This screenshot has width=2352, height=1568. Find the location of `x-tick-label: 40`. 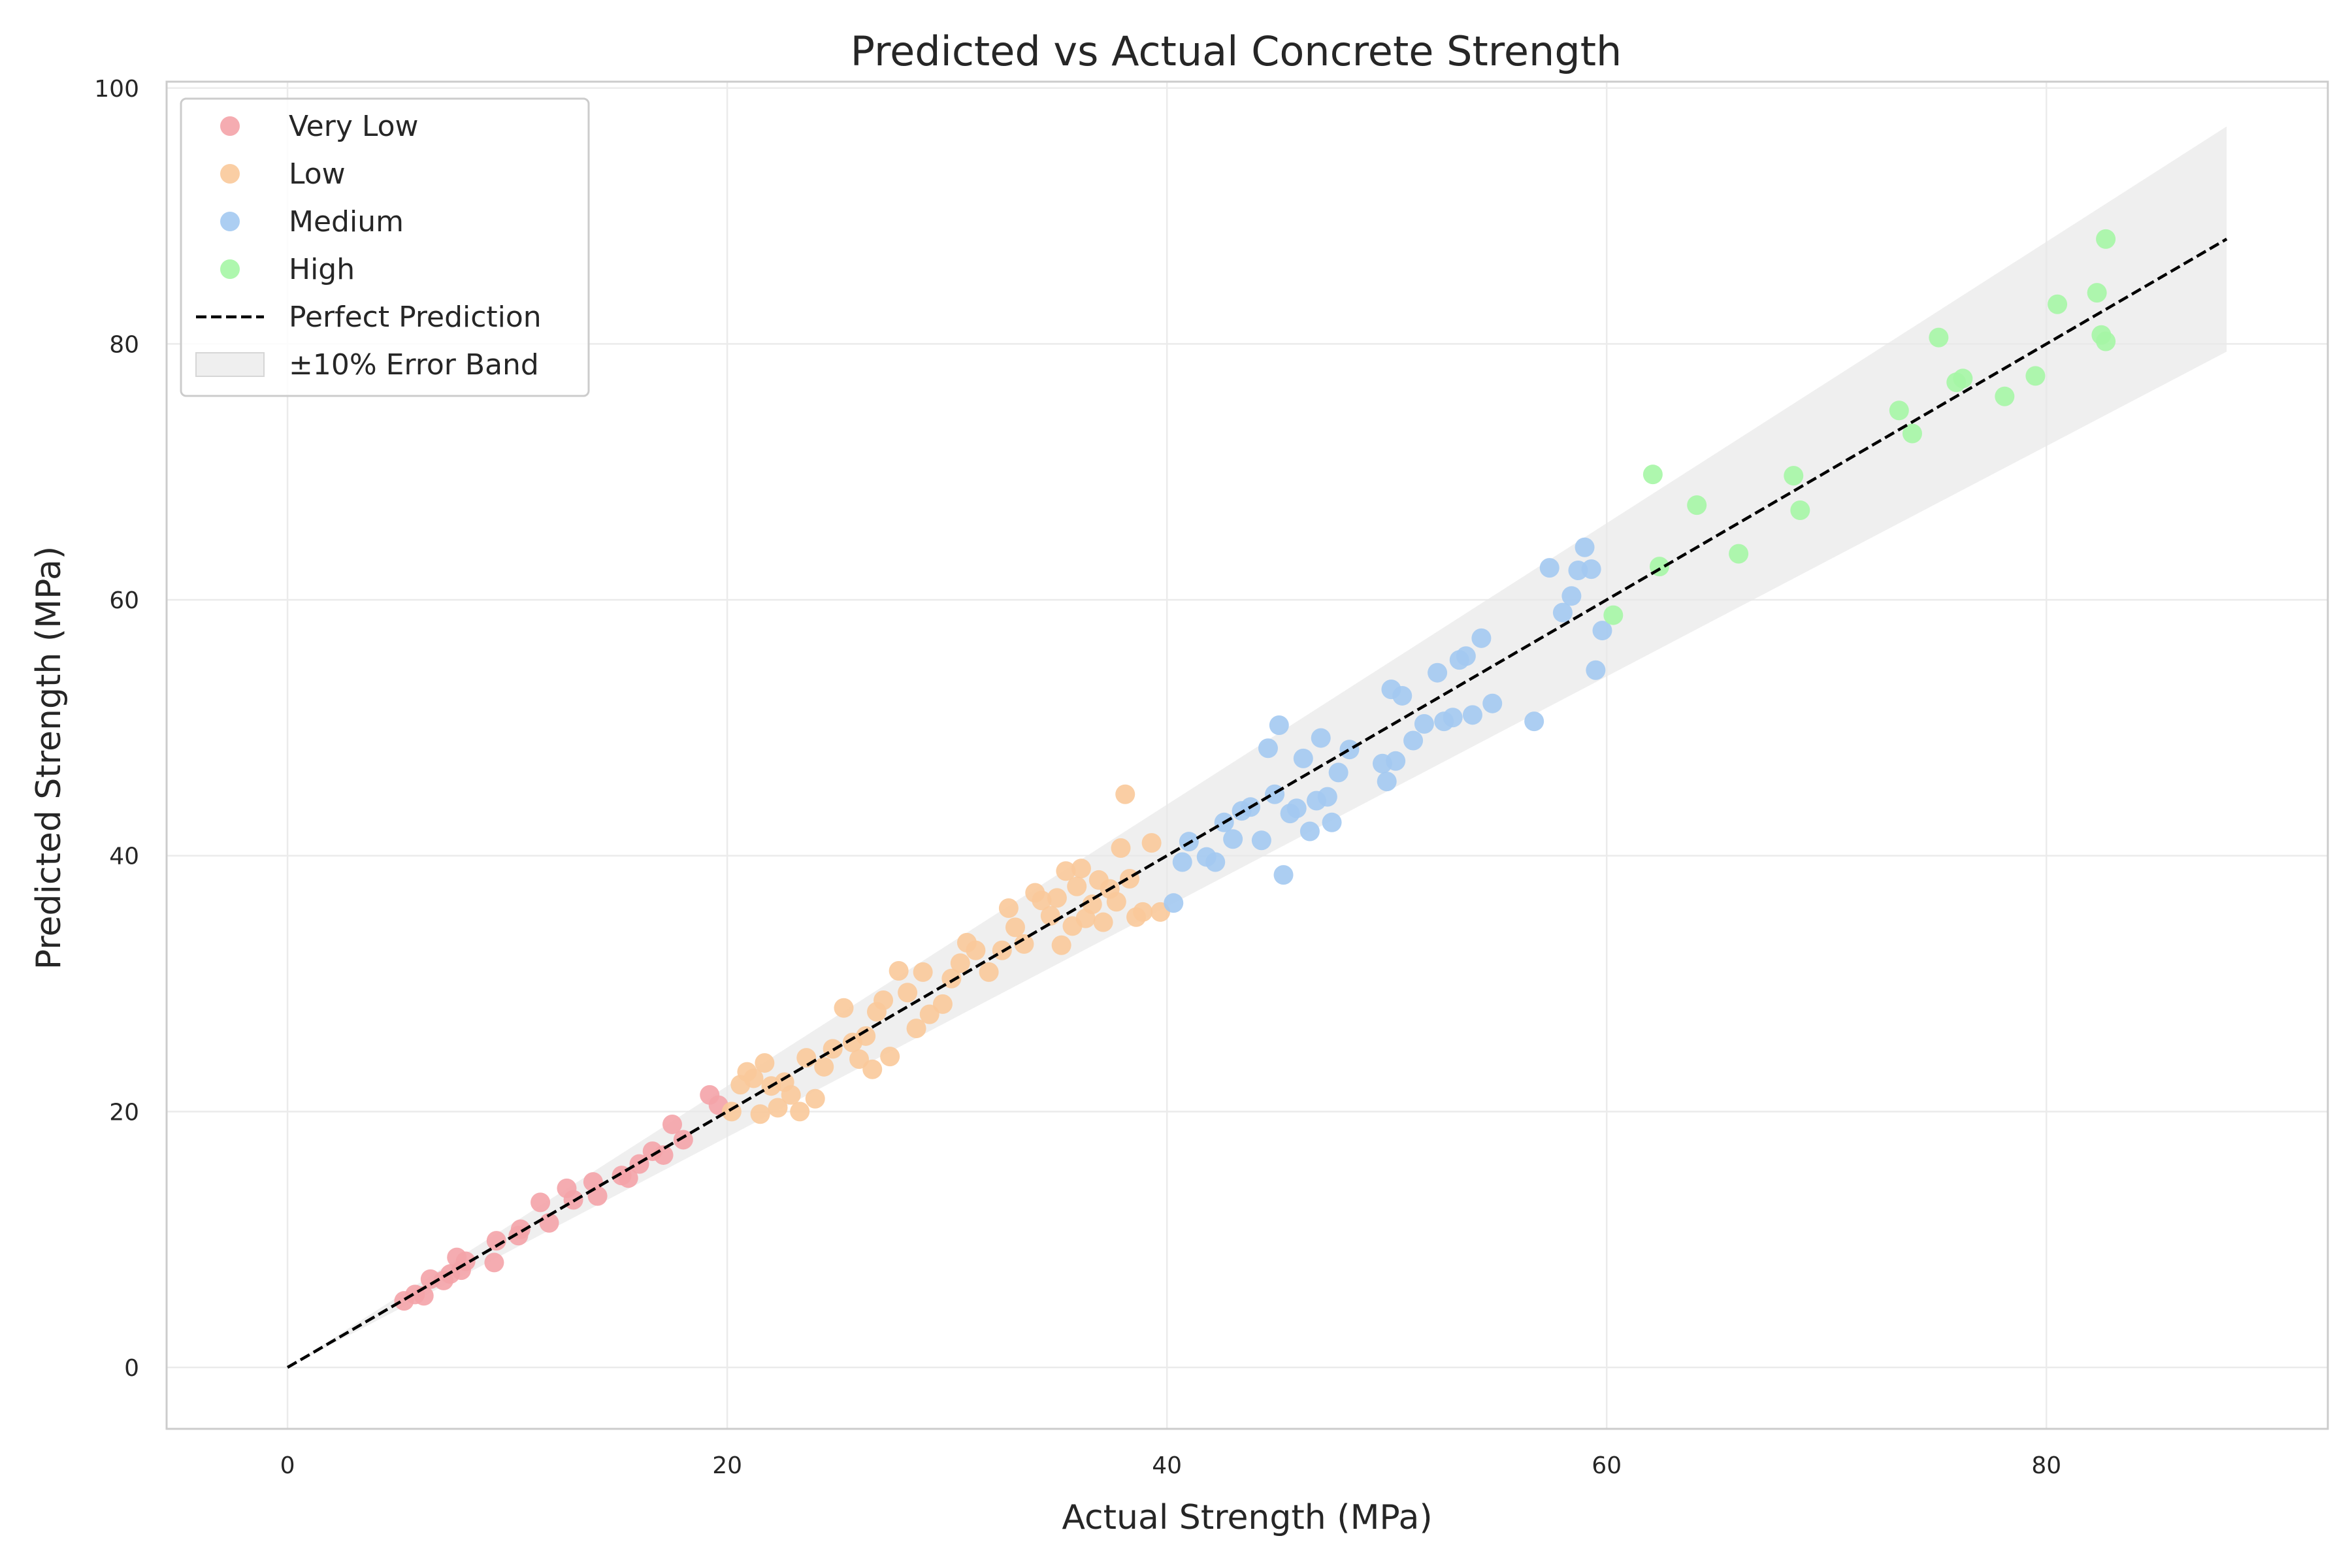

x-tick-label: 40 is located at coordinates (1167, 1465).